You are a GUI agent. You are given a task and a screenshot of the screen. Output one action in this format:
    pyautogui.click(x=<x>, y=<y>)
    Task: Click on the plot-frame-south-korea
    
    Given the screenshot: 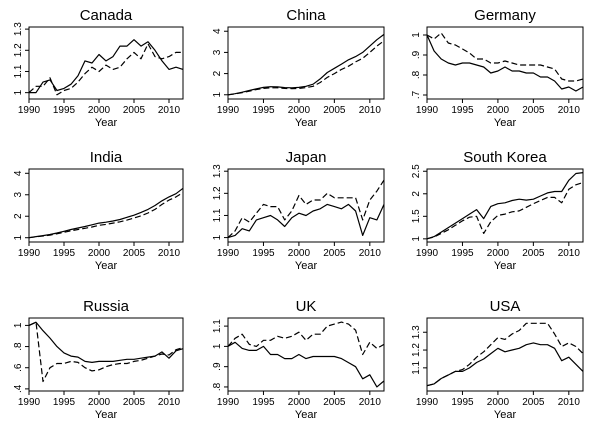 What is the action you would take?
    pyautogui.click(x=505, y=205)
    